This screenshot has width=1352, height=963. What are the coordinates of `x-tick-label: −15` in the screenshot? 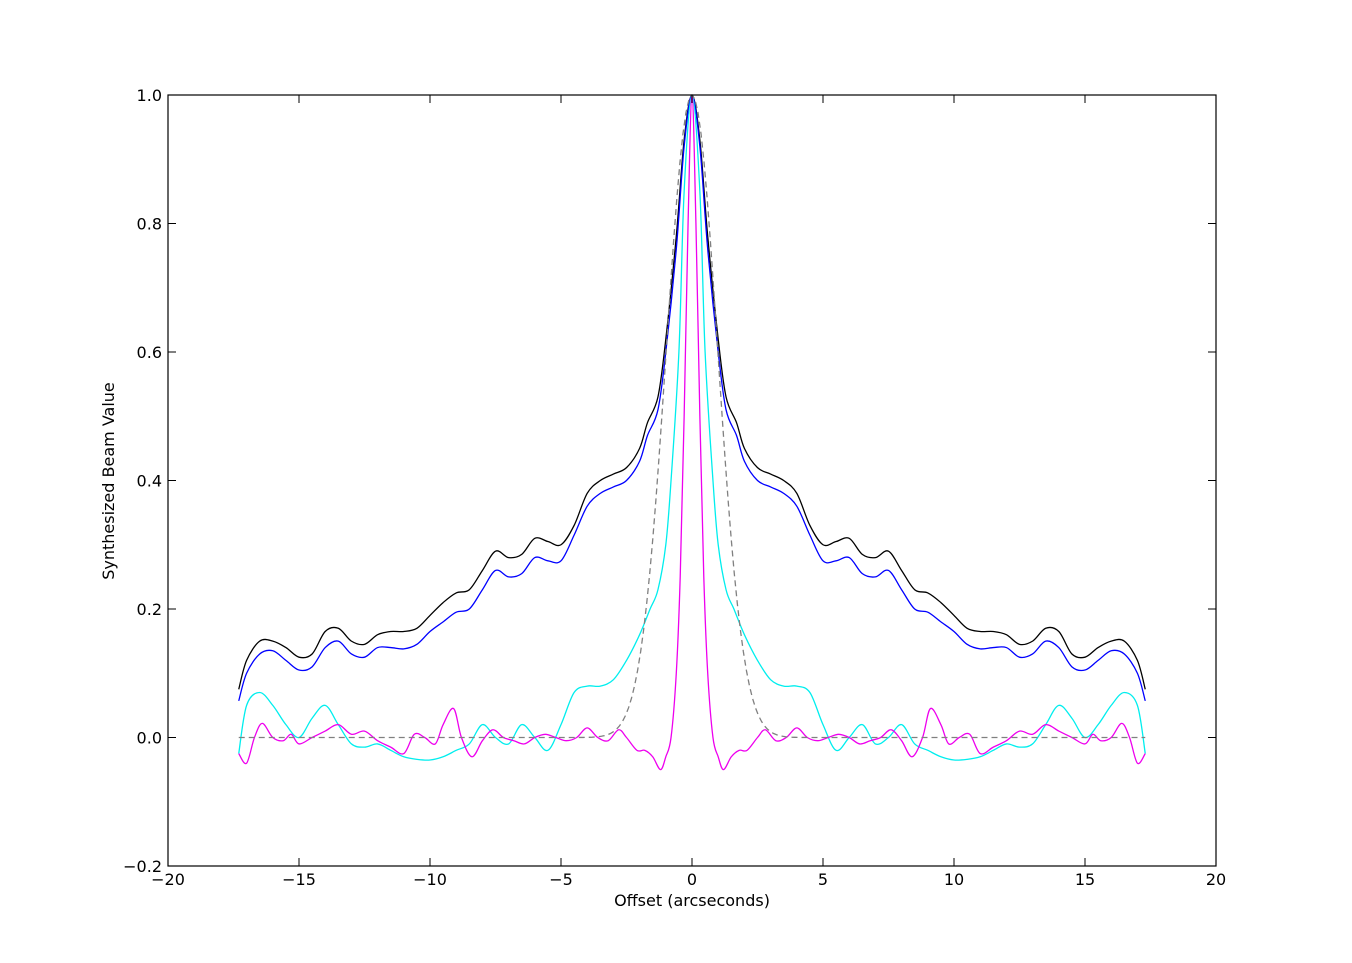 It's located at (299, 879).